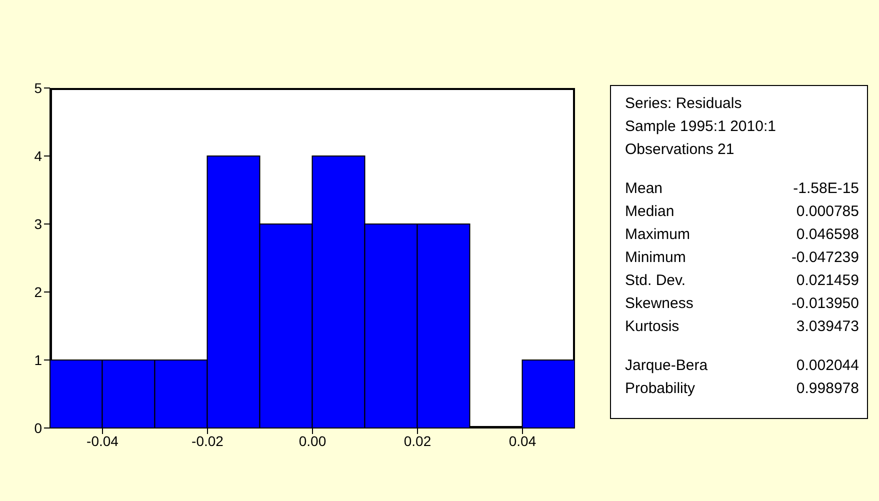  What do you see at coordinates (38, 224) in the screenshot?
I see `y-tick-label: 3` at bounding box center [38, 224].